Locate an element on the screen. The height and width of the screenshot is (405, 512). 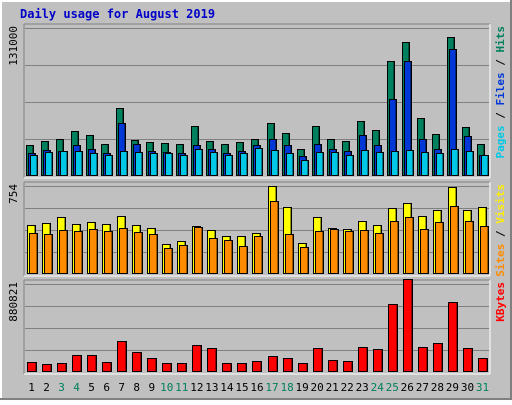
hits-panel-bar-pages-21-fill is located at coordinates (335, 164).